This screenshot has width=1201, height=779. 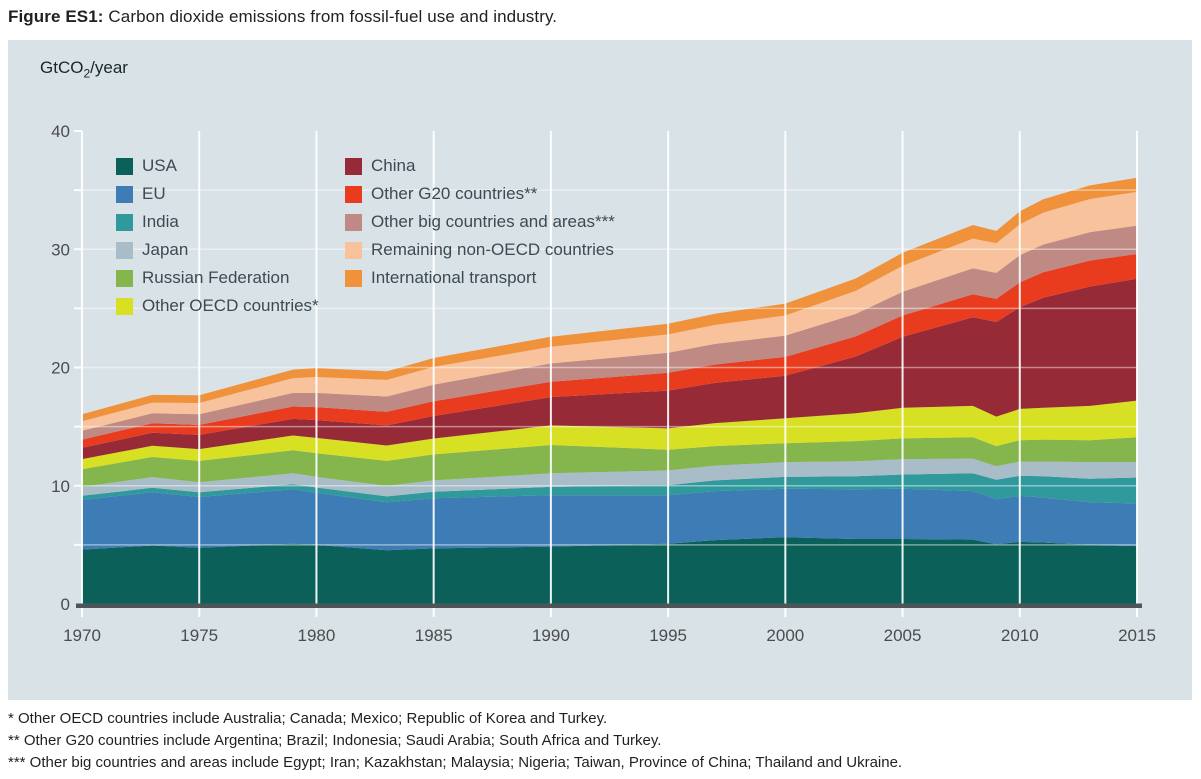 I want to click on unit-text-suffix: /year, so click(x=109, y=67).